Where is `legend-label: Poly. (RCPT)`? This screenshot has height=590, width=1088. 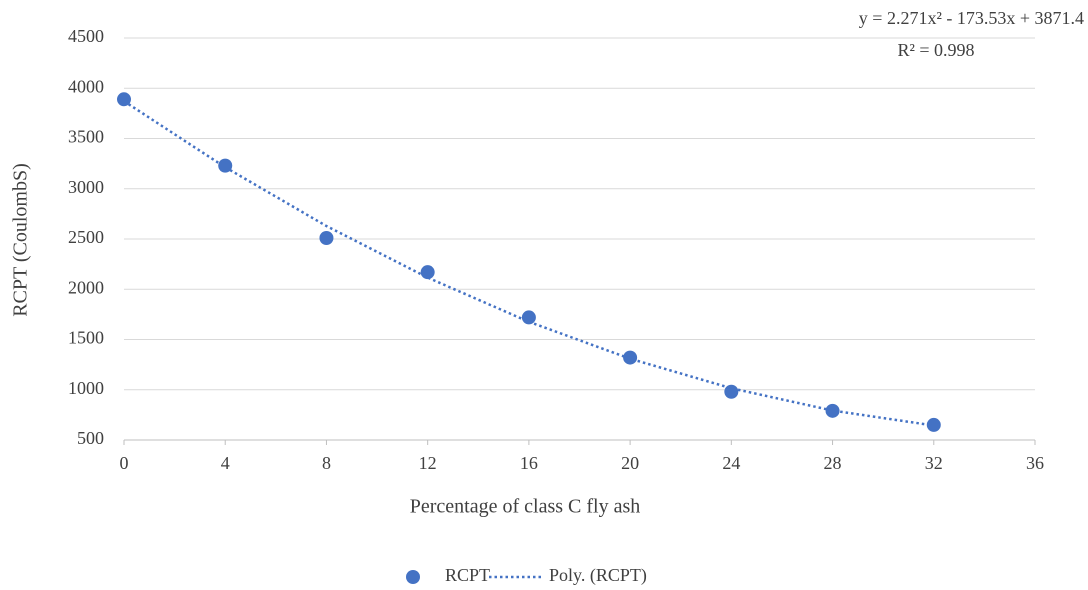
legend-label: Poly. (RCPT) is located at coordinates (598, 575).